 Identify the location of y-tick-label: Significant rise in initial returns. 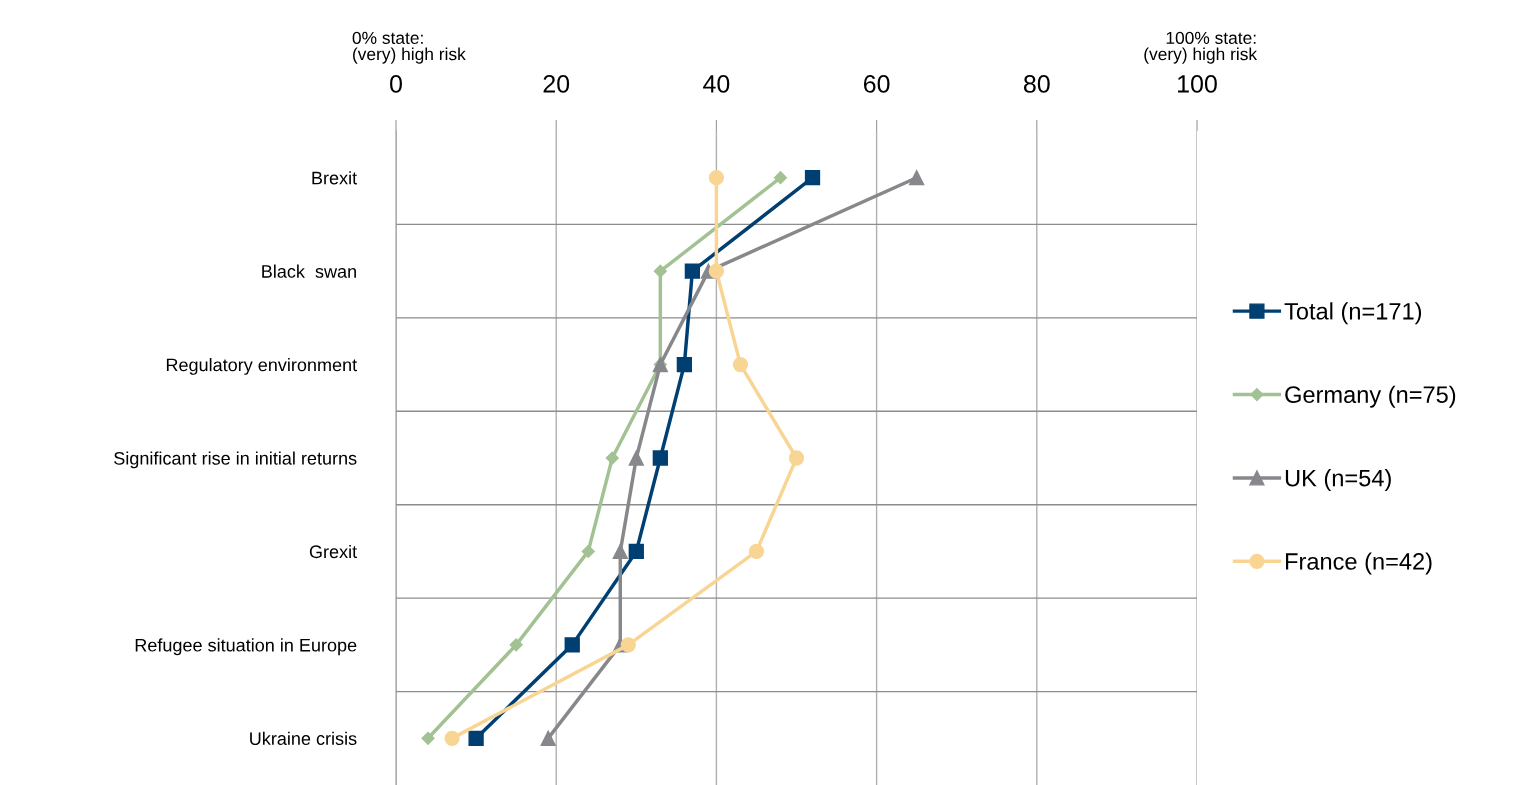
(235, 460).